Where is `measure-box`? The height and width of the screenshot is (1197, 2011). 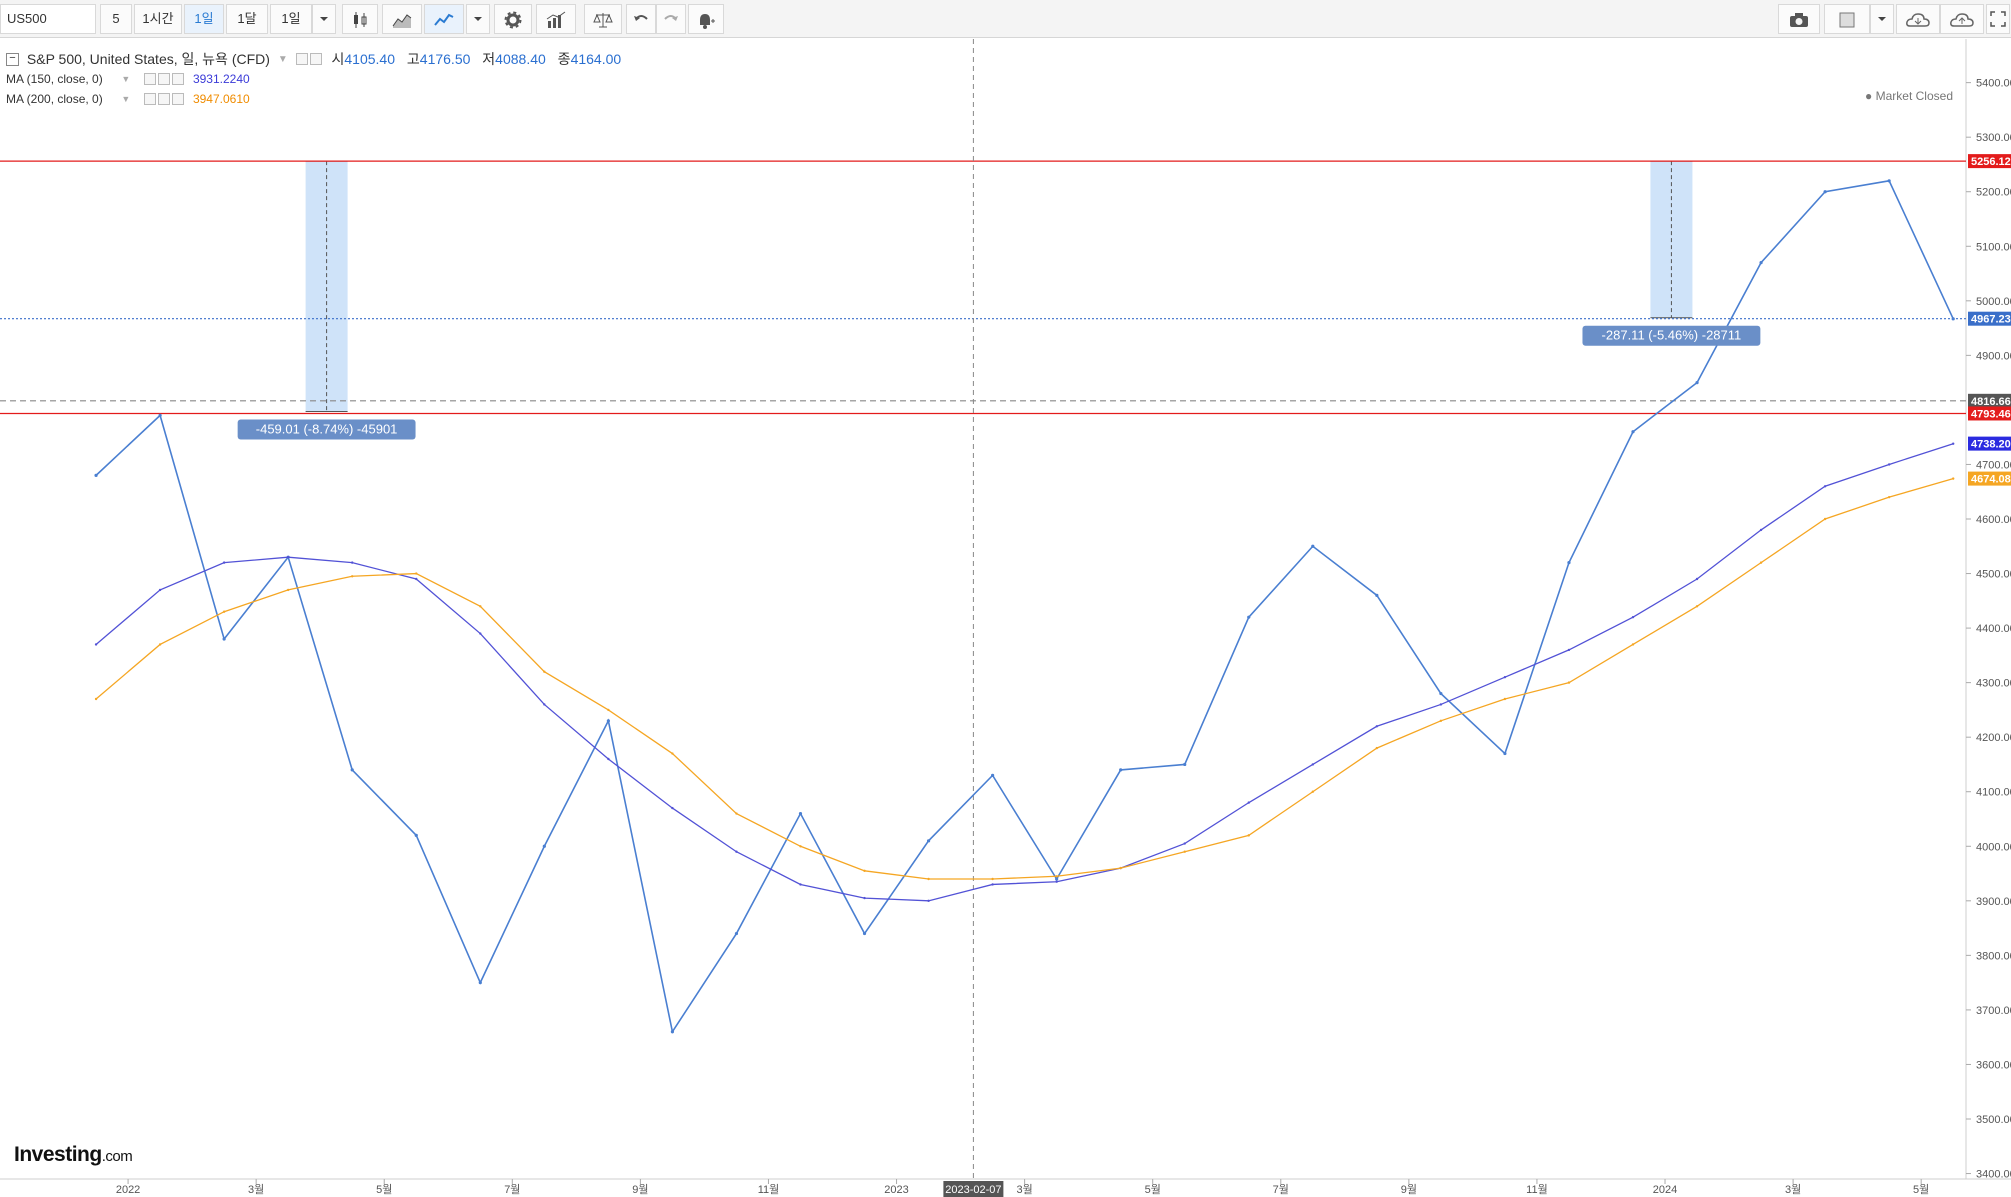 measure-box is located at coordinates (326, 286).